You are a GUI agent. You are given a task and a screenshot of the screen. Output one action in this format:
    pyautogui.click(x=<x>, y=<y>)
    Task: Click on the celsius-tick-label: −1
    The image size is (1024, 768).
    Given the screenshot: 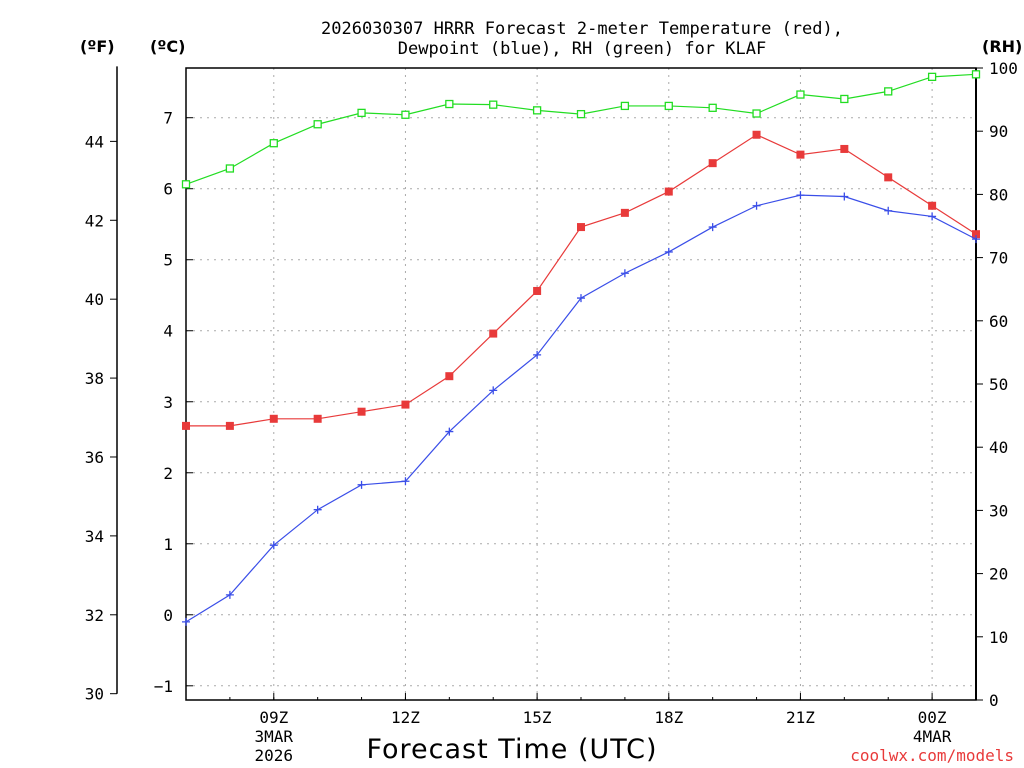 What is the action you would take?
    pyautogui.click(x=163, y=686)
    